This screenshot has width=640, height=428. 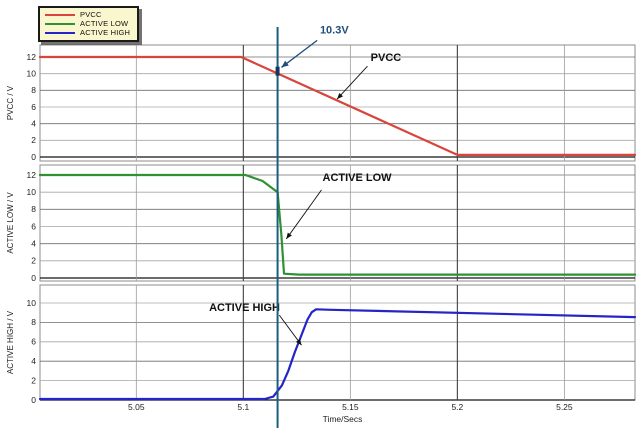 I want to click on legend-label-active-low: ACTIVE LOW, so click(x=104, y=23).